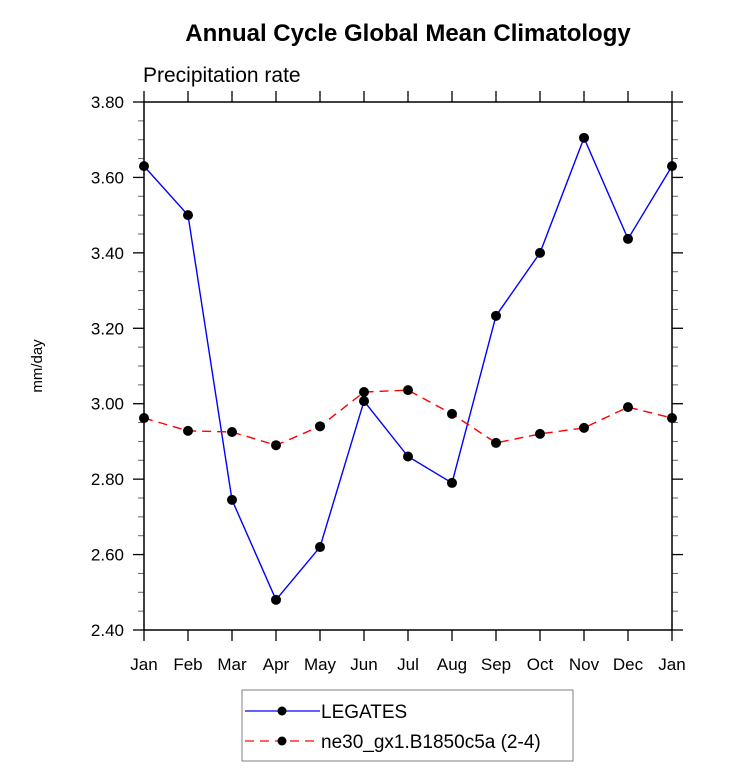  What do you see at coordinates (282, 711) in the screenshot?
I see `legend-marker-legates` at bounding box center [282, 711].